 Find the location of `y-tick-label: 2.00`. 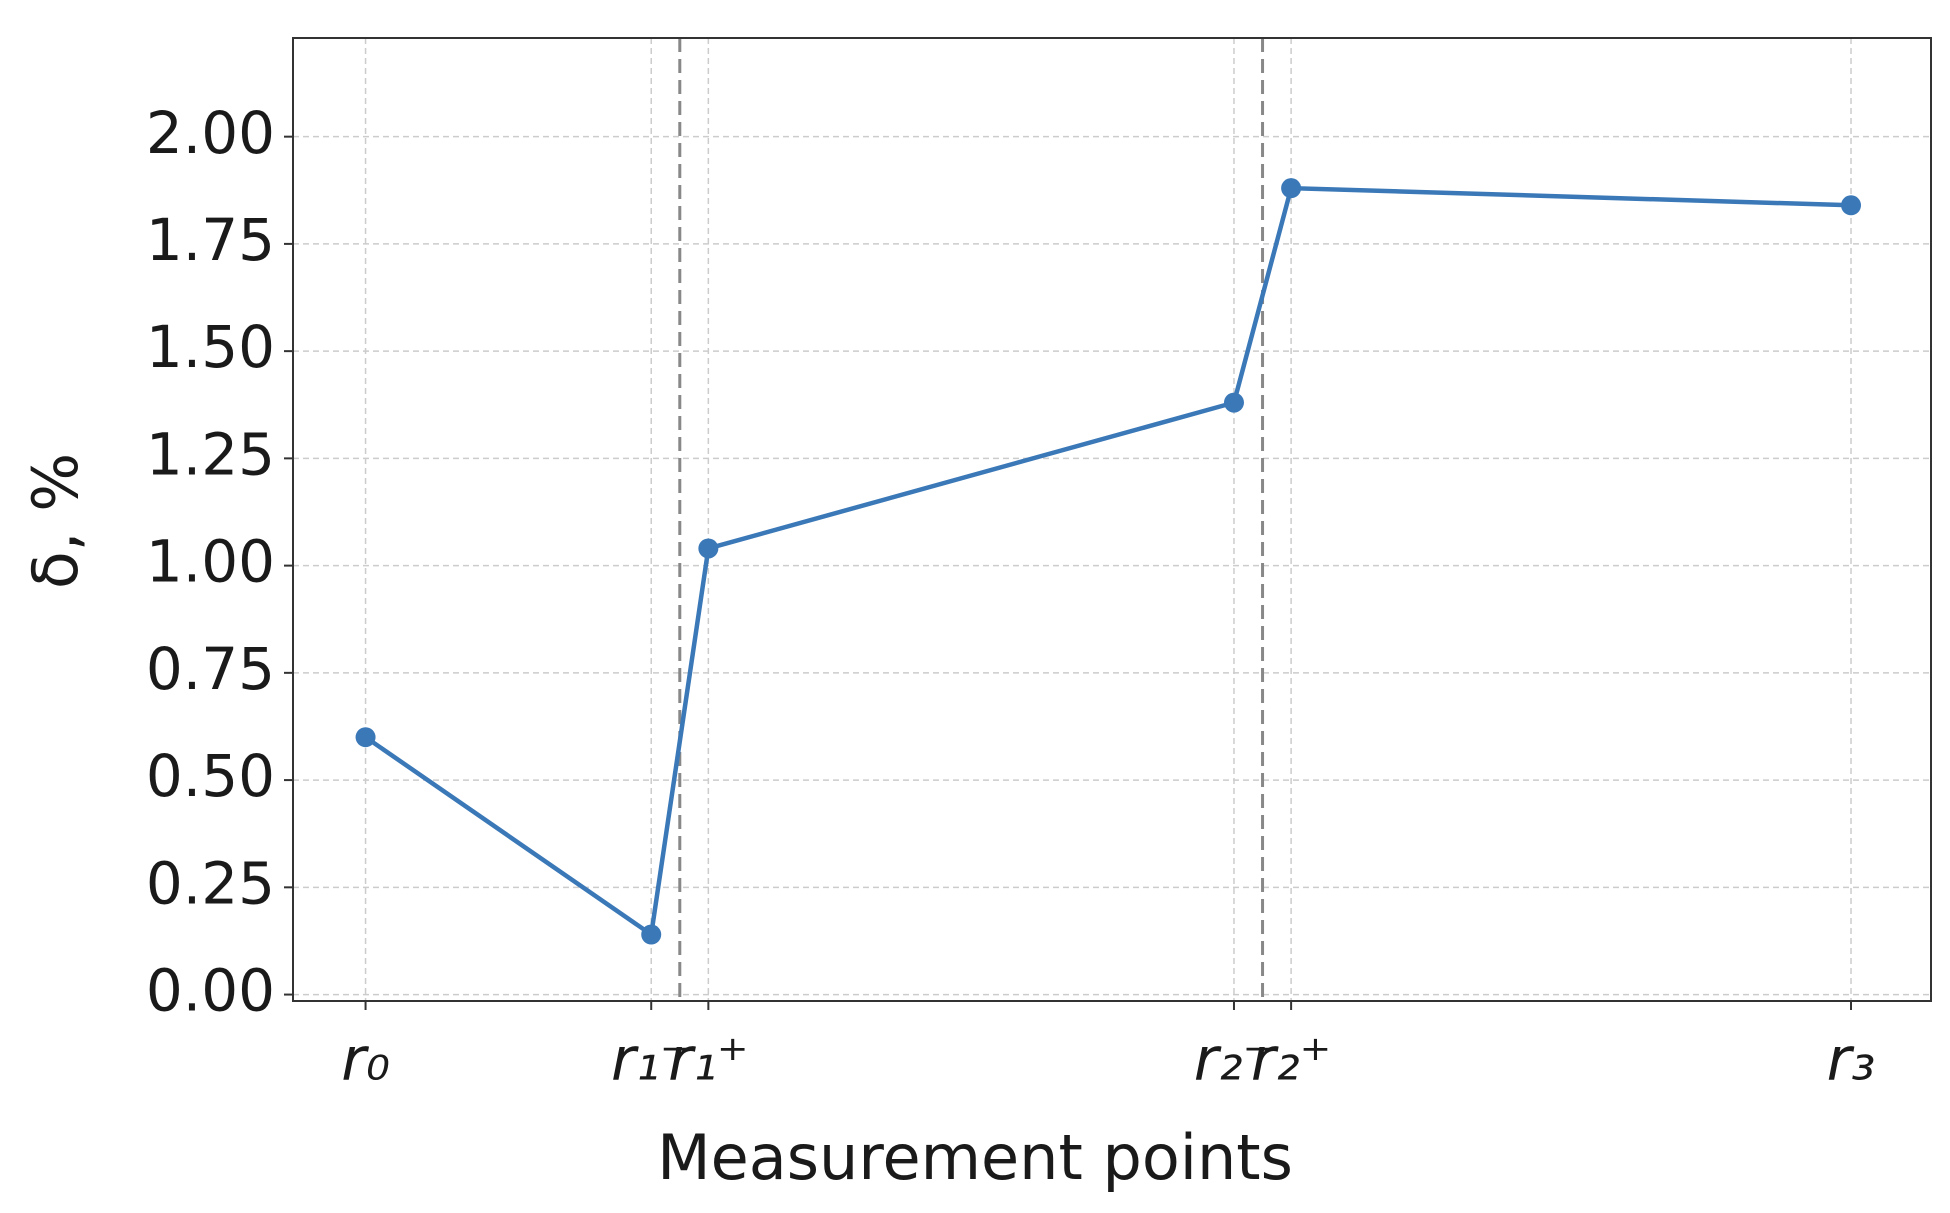

y-tick-label: 2.00 is located at coordinates (210, 133).